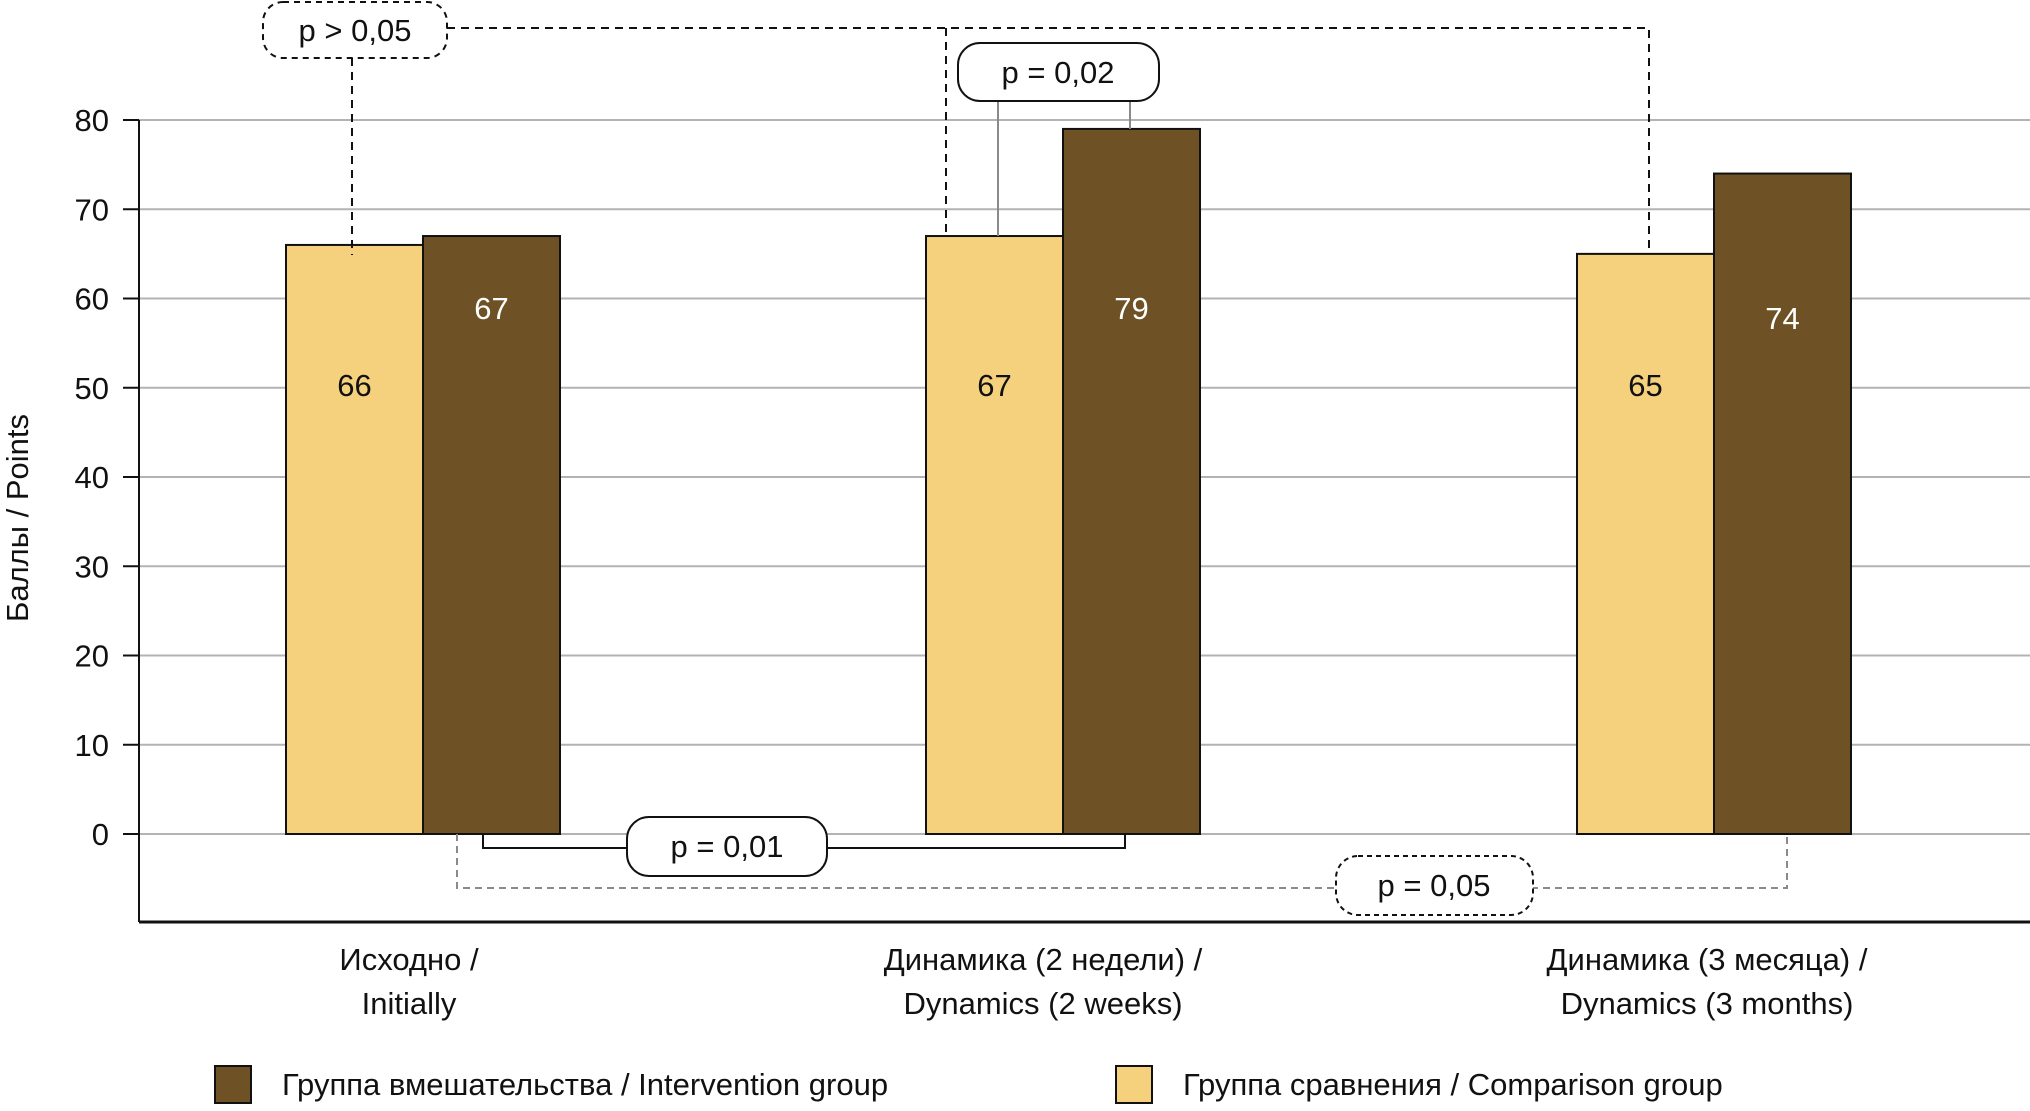 This screenshot has width=2030, height=1111. I want to click on x-tick-label: Initially, so click(409, 1003).